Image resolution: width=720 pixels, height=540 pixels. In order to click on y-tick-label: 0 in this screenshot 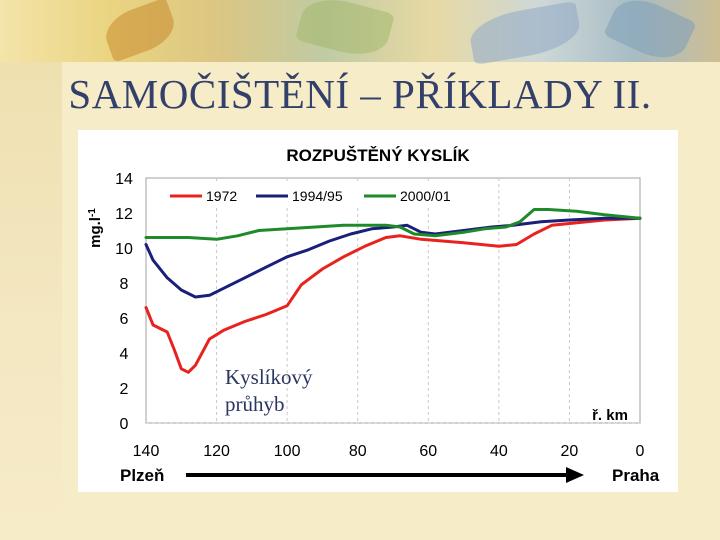, I will do `click(124, 424)`.